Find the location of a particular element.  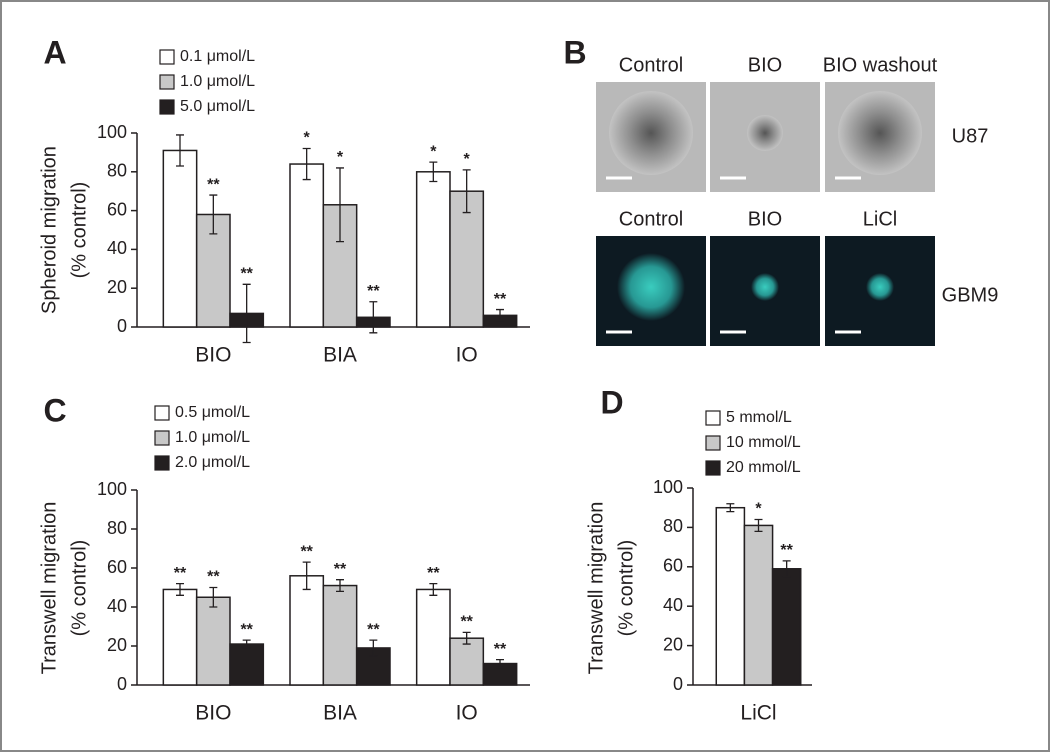

legend-label: 0.5 μmol/L is located at coordinates (212, 412).